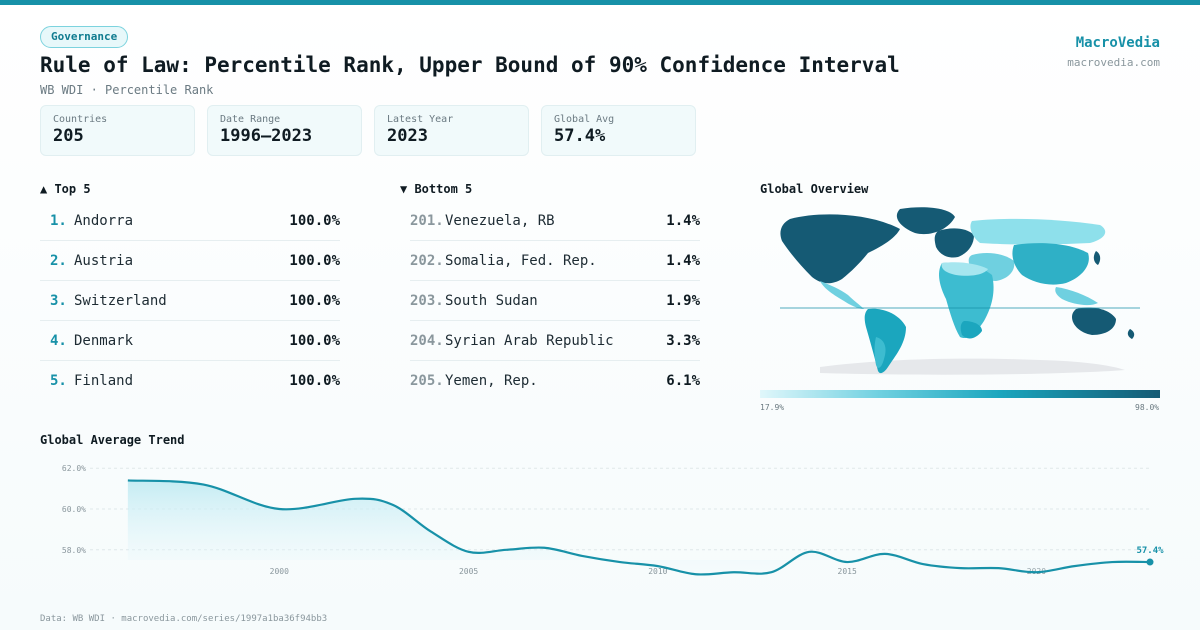  What do you see at coordinates (80, 119) in the screenshot?
I see `stat-label: Countries` at bounding box center [80, 119].